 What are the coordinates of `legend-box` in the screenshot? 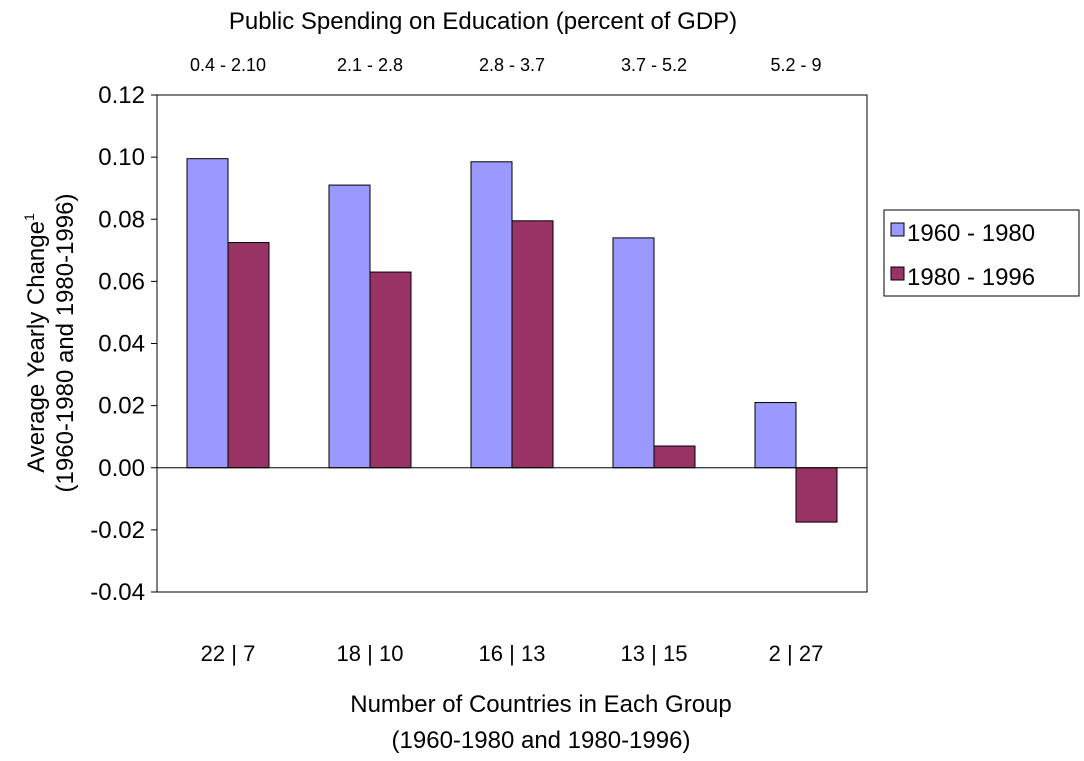 It's located at (981, 253).